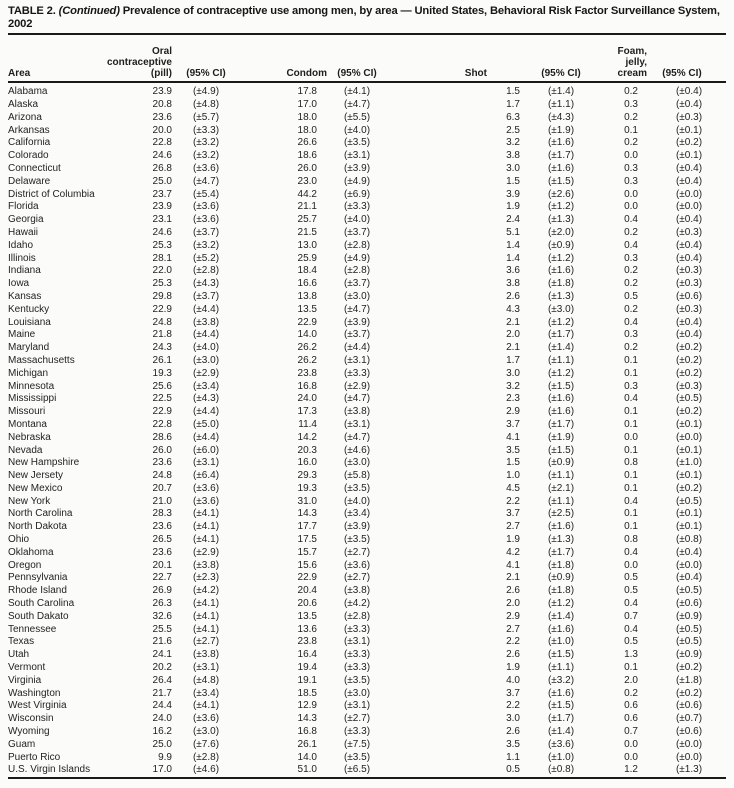  Describe the element at coordinates (27, 412) in the screenshot. I see `area-cell: Missouri` at that location.